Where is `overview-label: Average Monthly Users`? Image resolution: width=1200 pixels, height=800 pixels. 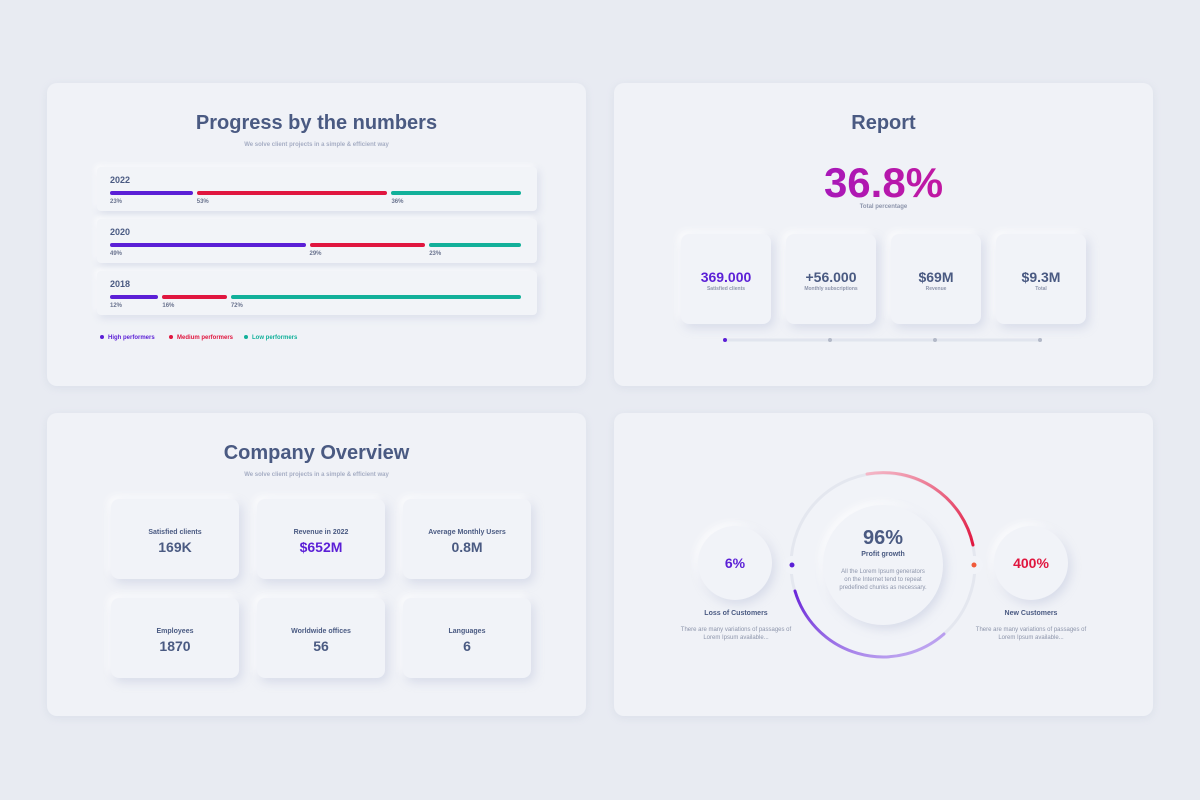 overview-label: Average Monthly Users is located at coordinates (467, 532).